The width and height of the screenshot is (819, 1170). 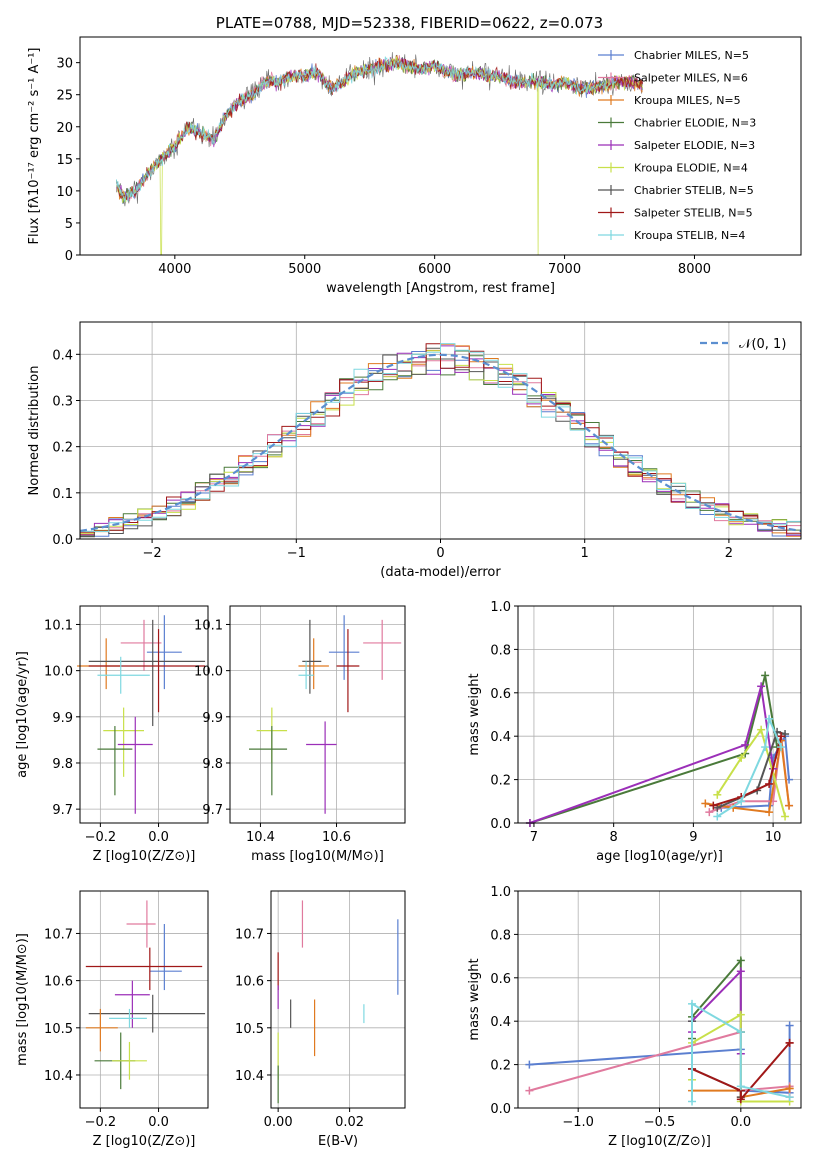 What do you see at coordinates (317, 856) in the screenshot?
I see `x-axis-label: mass [log10(M/M⊙)]` at bounding box center [317, 856].